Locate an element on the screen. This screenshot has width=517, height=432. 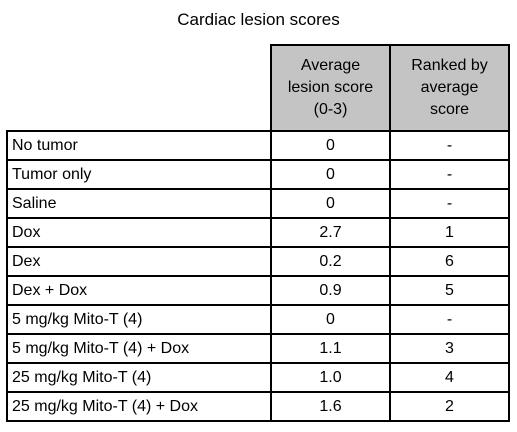
header-line: lesion score is located at coordinates (330, 87).